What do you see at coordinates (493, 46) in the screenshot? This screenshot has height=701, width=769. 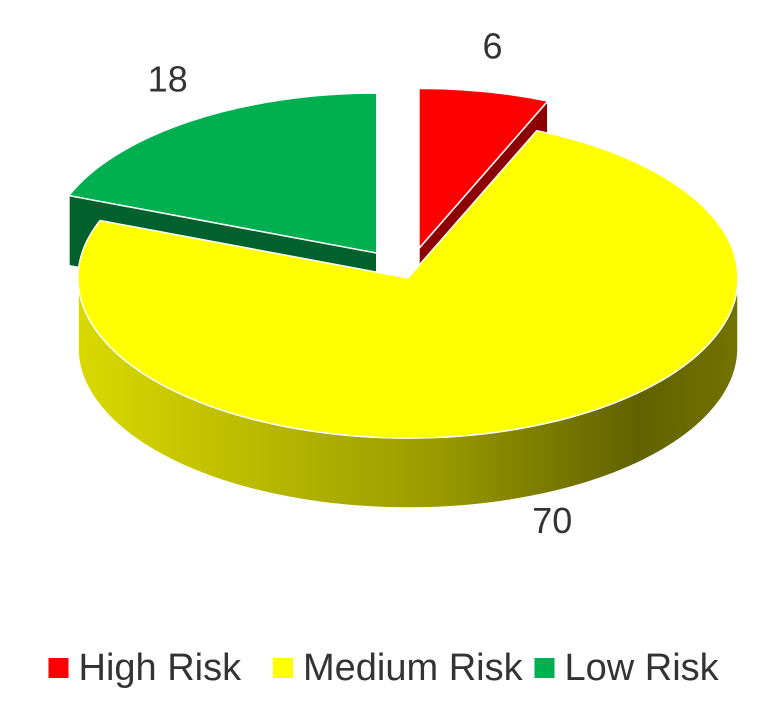 I see `data-label-high-risk: 6` at bounding box center [493, 46].